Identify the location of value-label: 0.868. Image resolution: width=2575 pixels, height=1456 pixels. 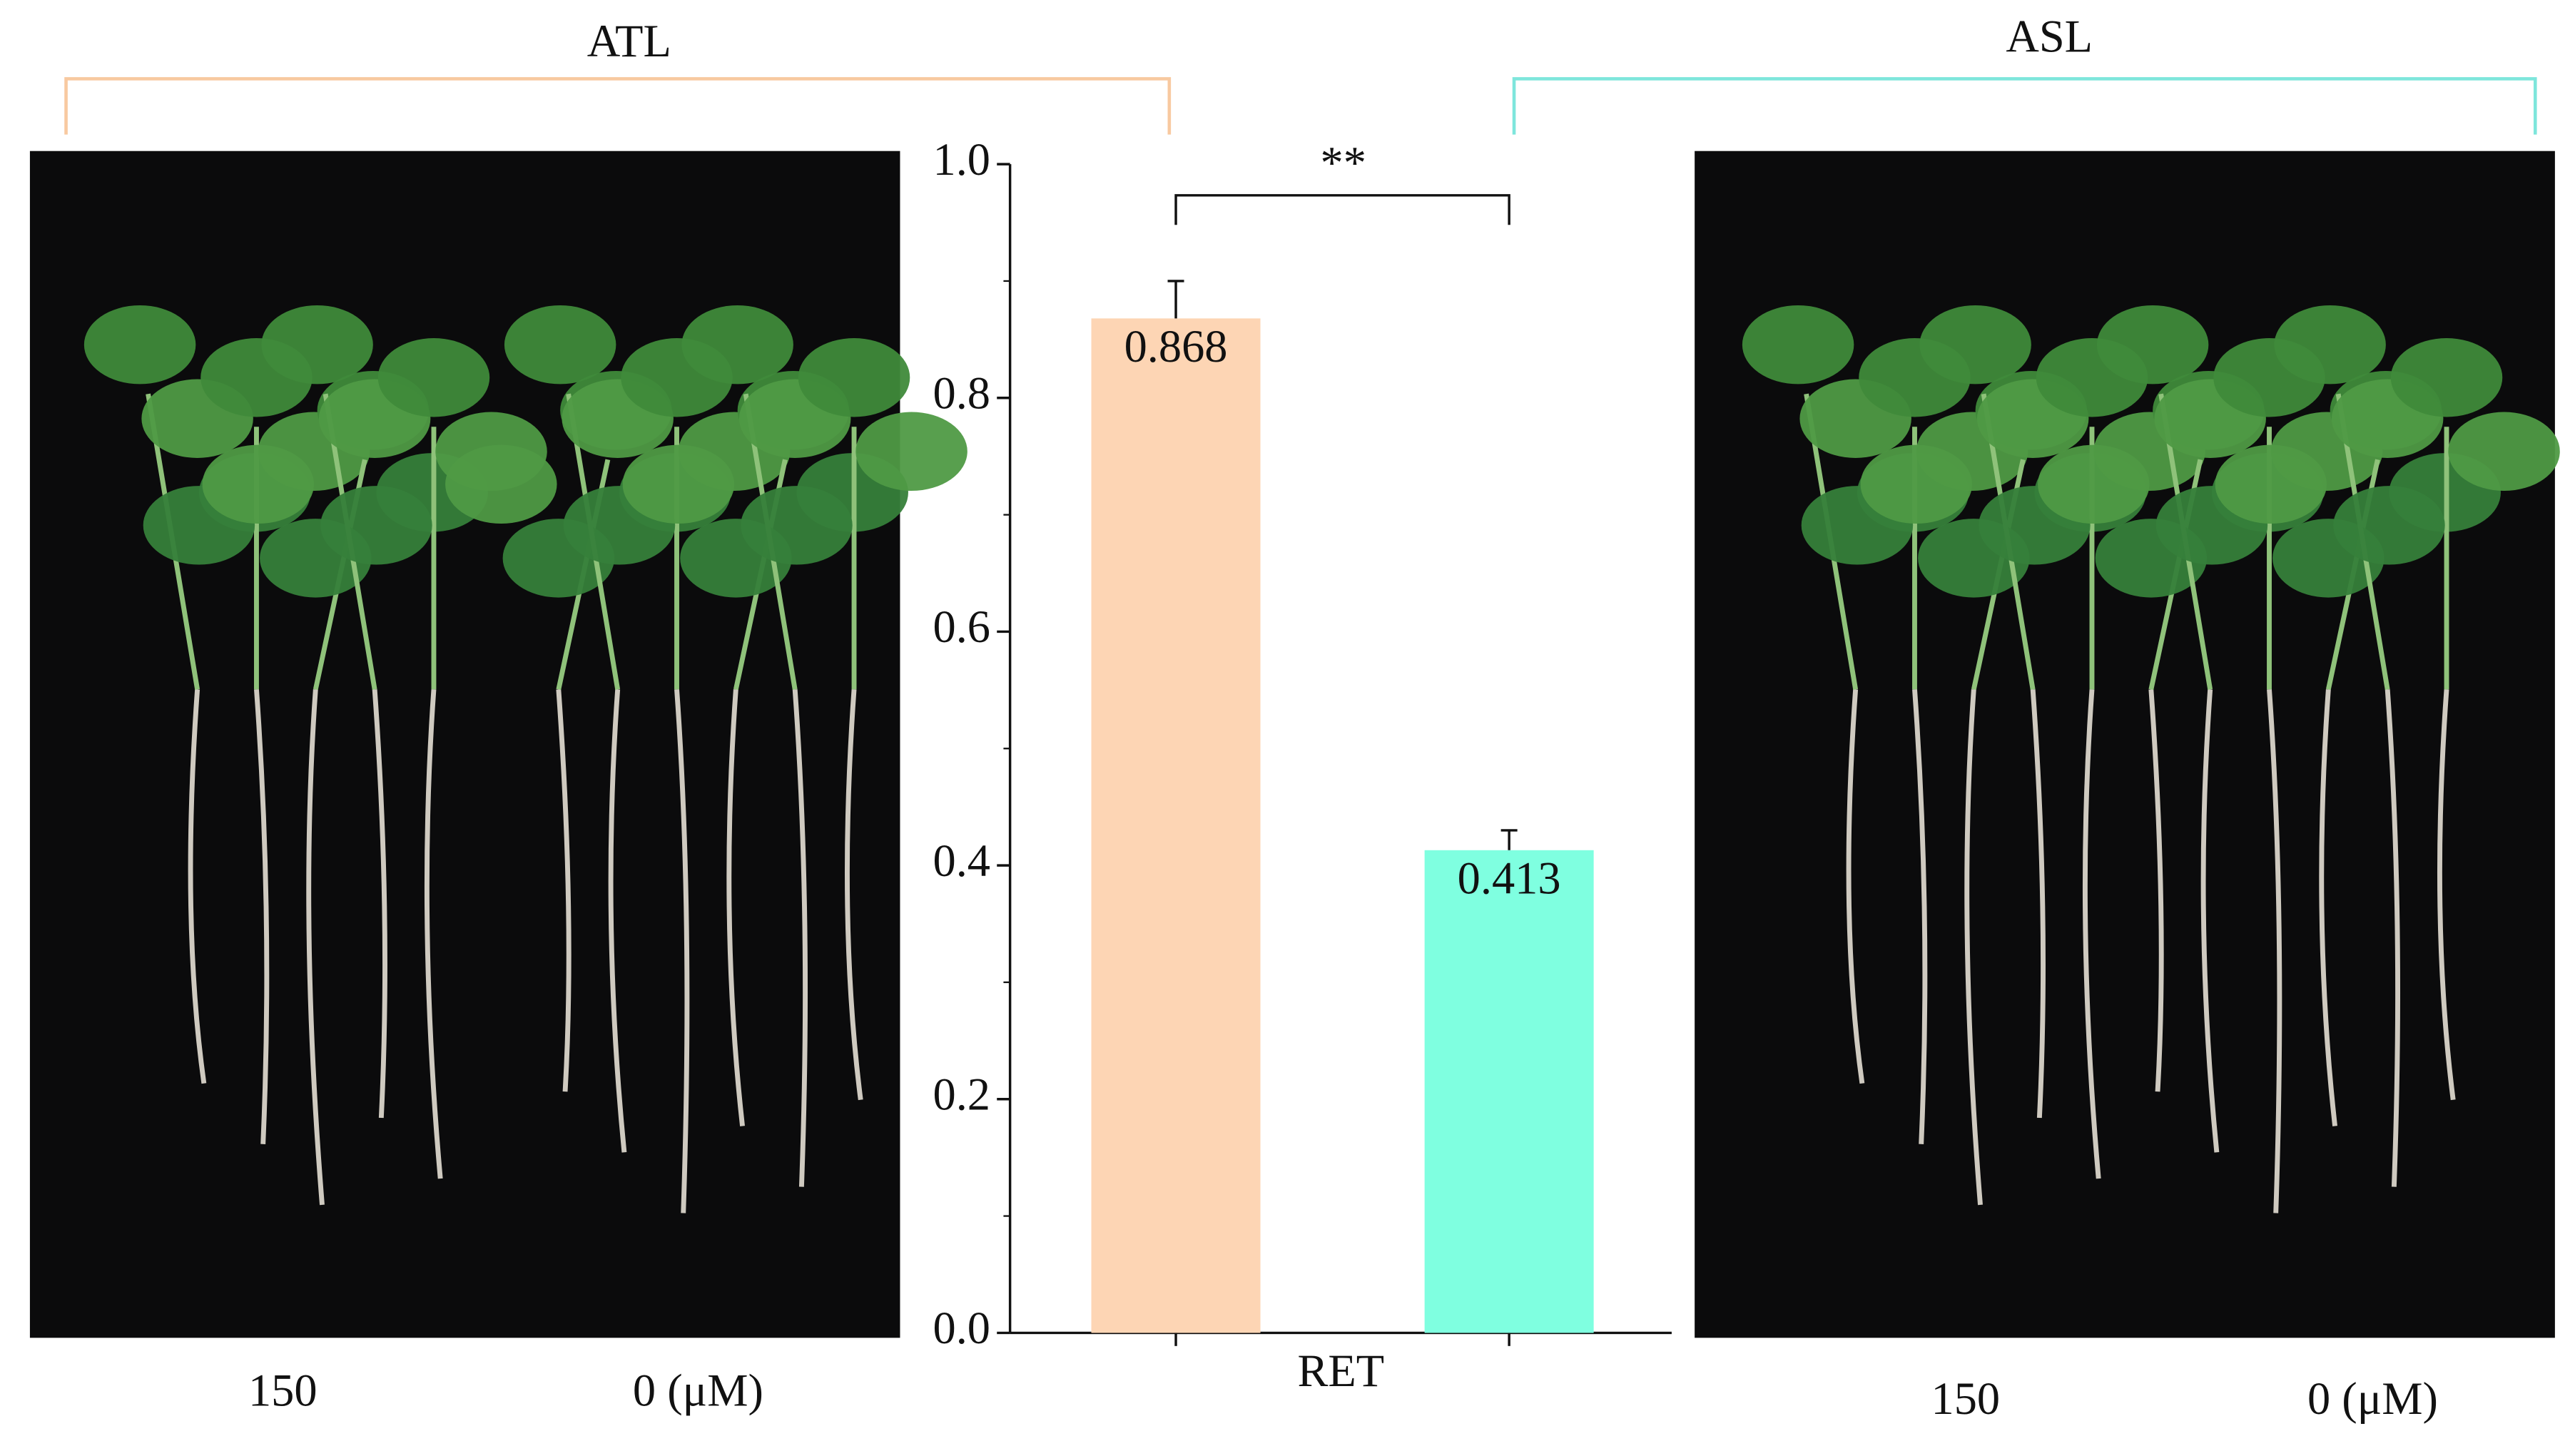
(1176, 346).